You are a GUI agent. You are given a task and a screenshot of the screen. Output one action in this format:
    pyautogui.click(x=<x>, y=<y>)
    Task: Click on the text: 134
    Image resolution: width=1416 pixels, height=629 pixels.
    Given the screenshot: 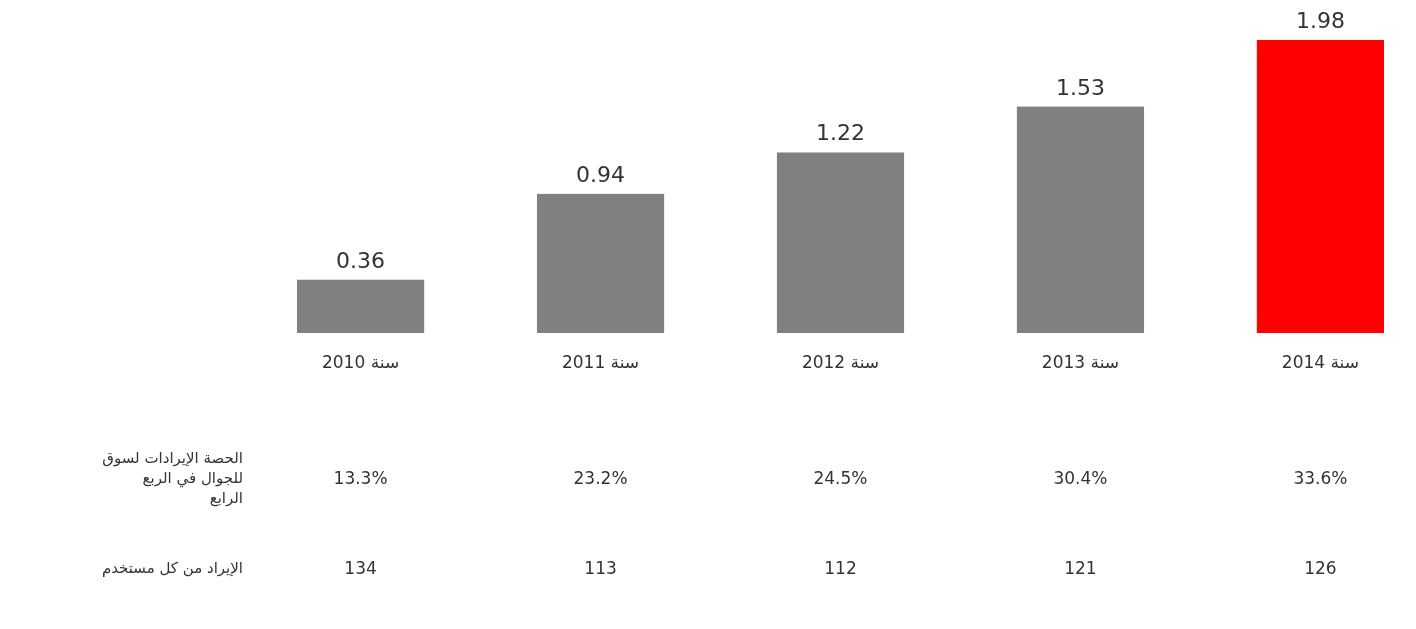 What is the action you would take?
    pyautogui.click(x=360, y=568)
    